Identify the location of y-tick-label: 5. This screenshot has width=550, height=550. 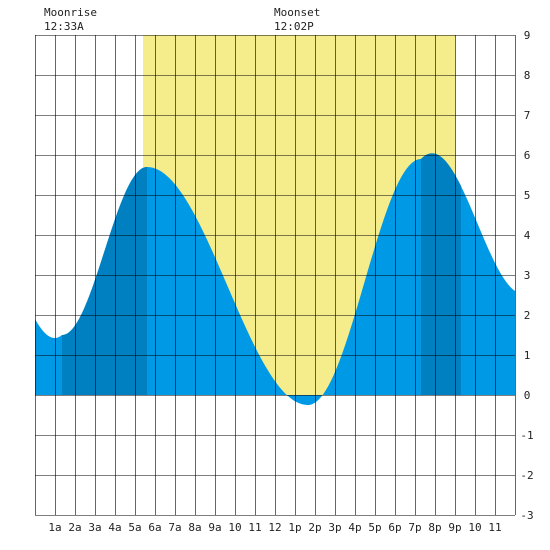
(527, 195).